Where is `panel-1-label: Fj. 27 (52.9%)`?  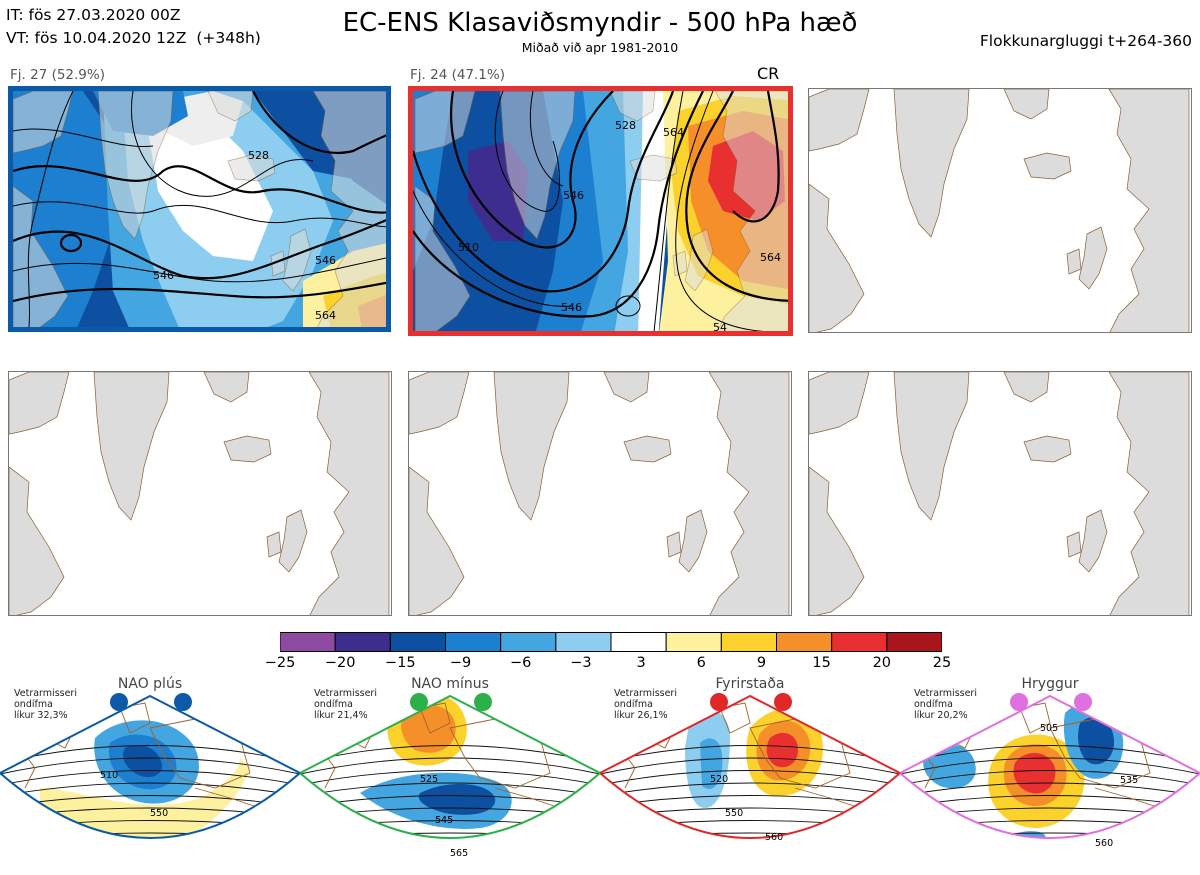
panel-1-label: Fj. 27 (52.9%) is located at coordinates (57, 75).